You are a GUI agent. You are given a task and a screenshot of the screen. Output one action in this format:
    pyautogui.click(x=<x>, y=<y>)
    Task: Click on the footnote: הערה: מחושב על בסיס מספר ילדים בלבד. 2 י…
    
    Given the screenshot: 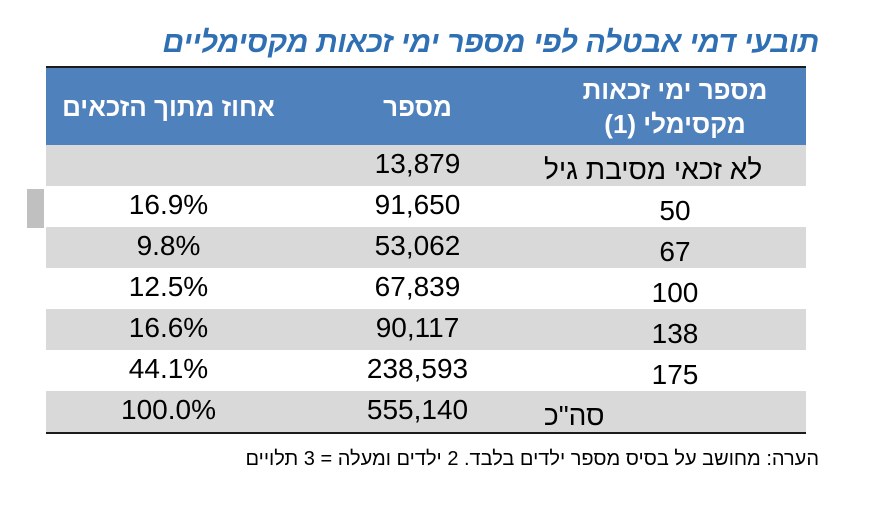 What is the action you would take?
    pyautogui.click(x=532, y=459)
    